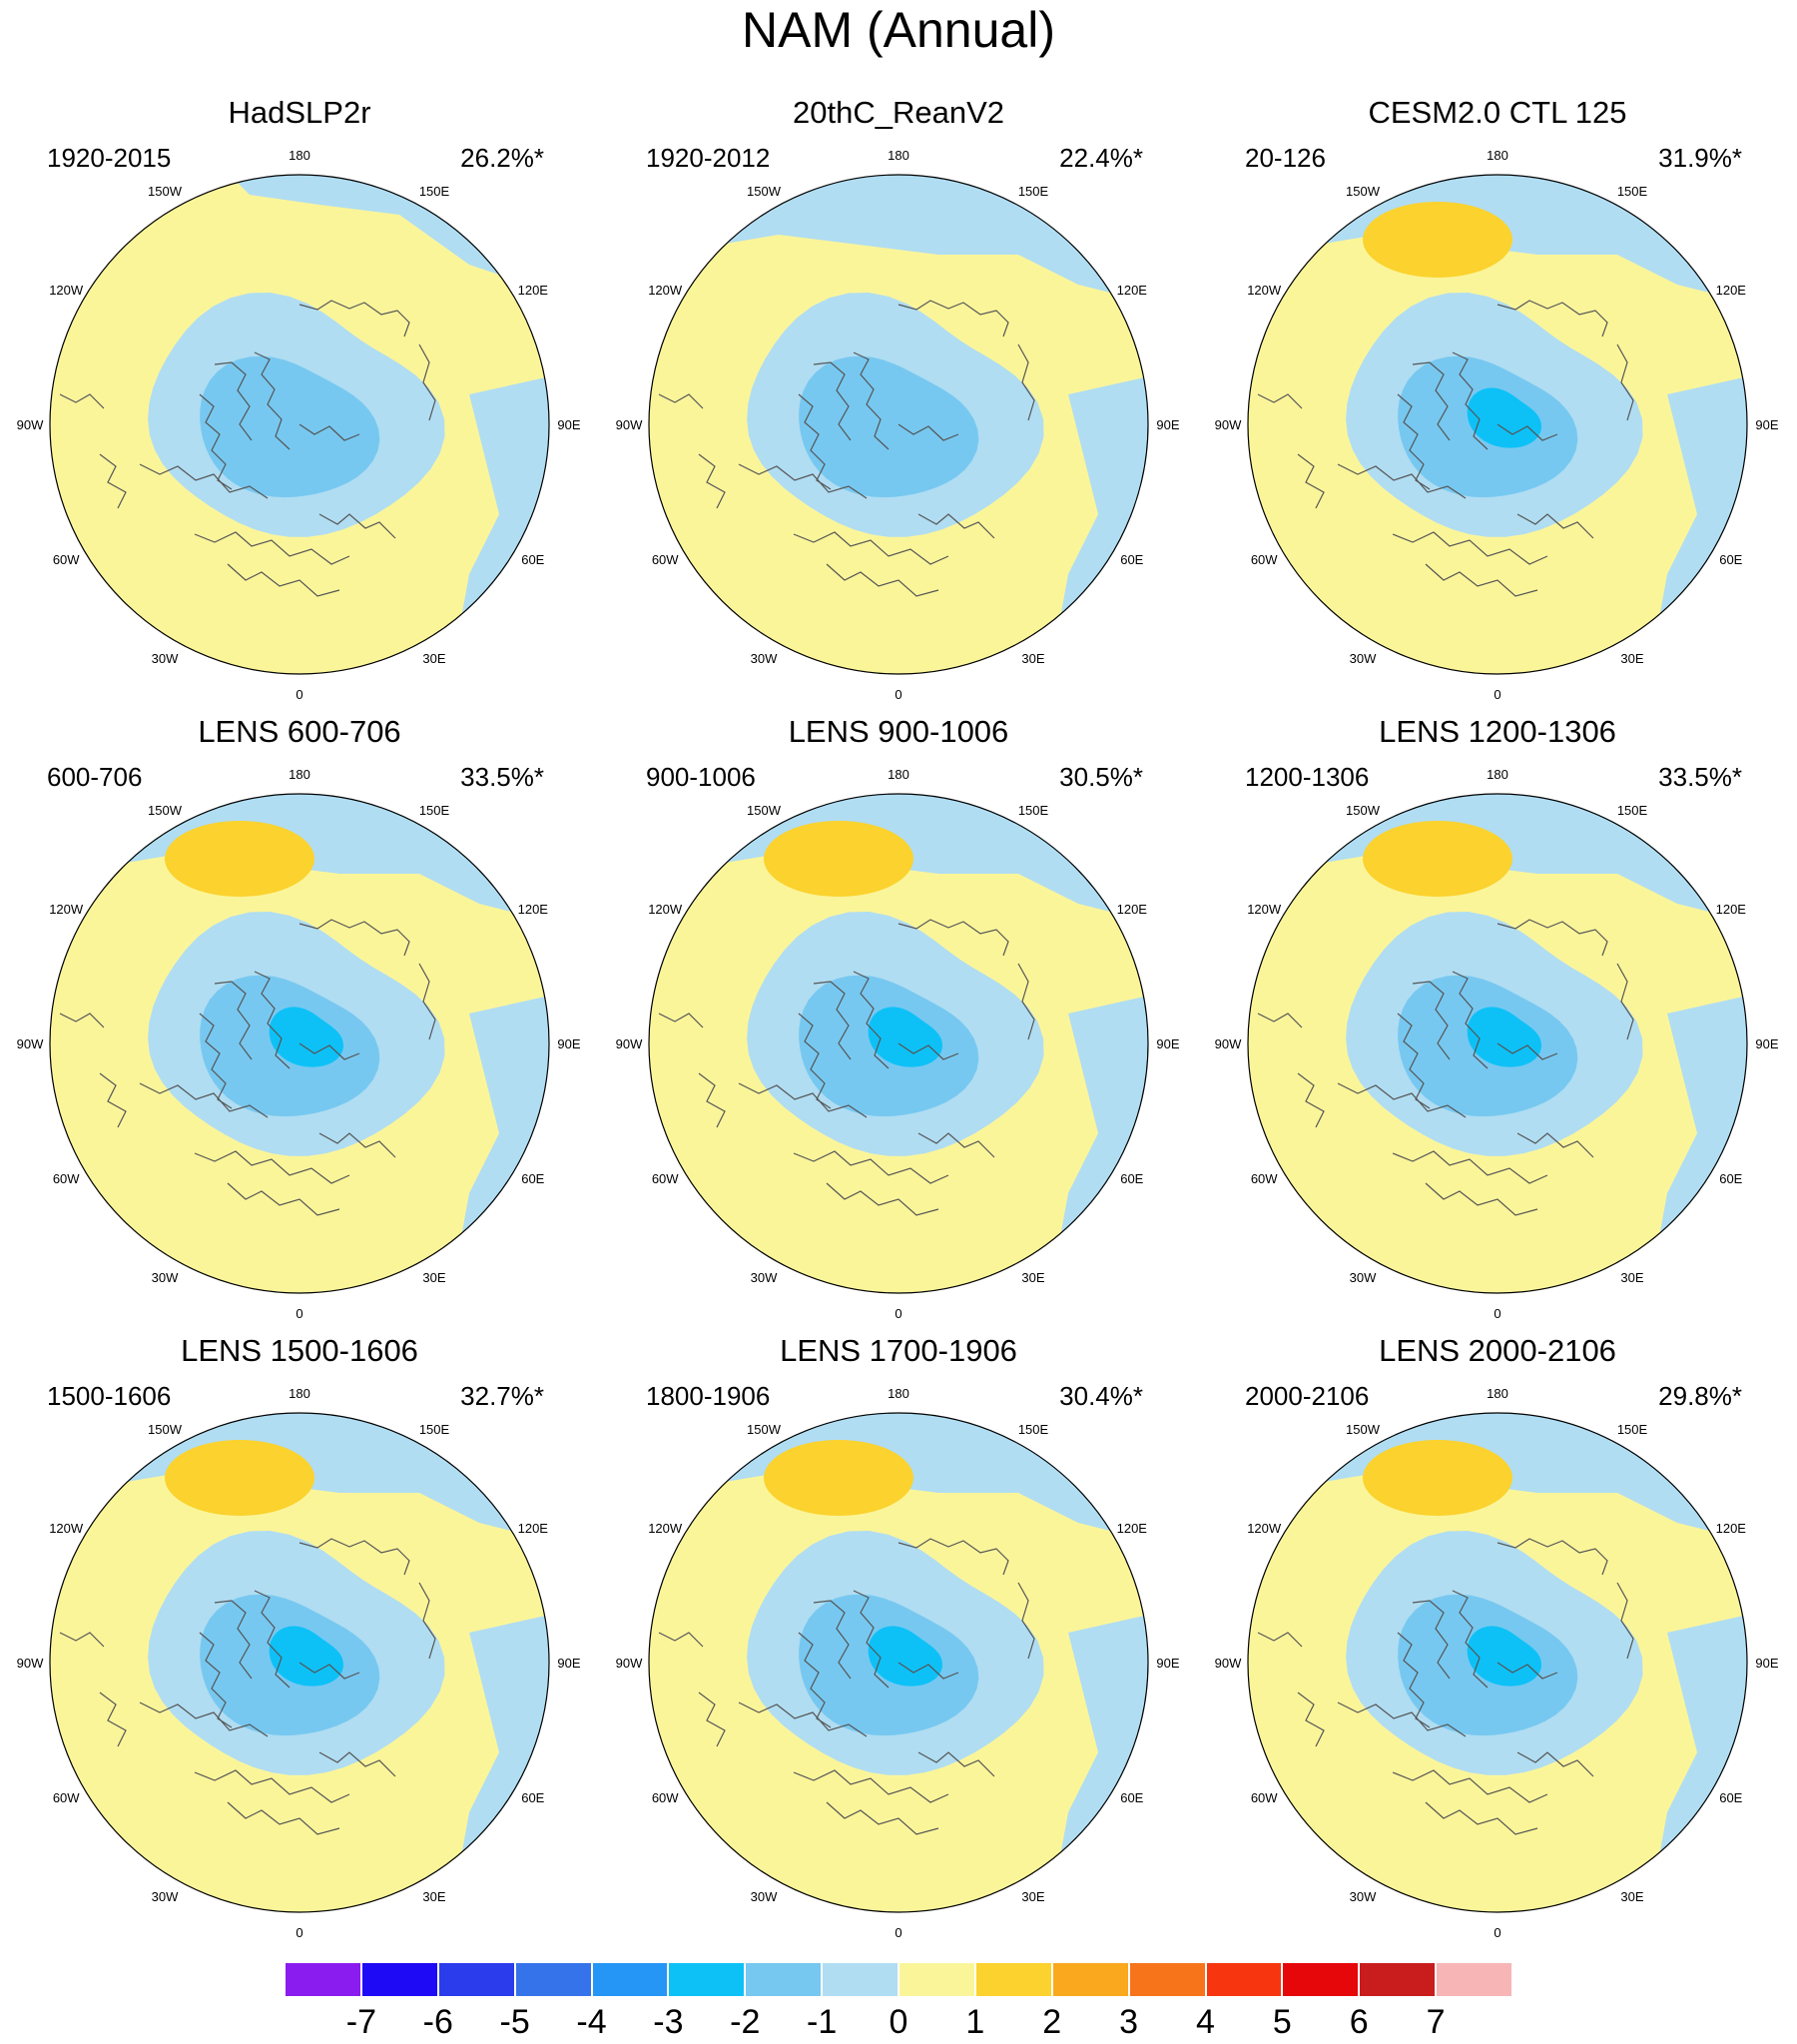 This screenshot has height=2044, width=1797. I want to click on panel-title: LENS 2000-2106, so click(1497, 1350).